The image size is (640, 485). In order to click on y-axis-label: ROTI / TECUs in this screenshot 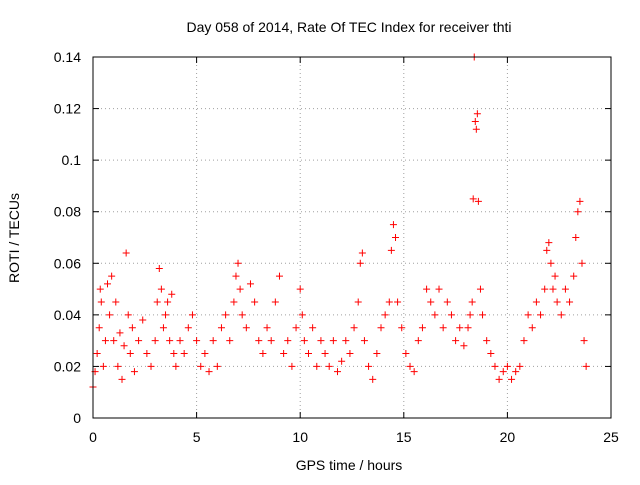, I will do `click(14, 238)`.